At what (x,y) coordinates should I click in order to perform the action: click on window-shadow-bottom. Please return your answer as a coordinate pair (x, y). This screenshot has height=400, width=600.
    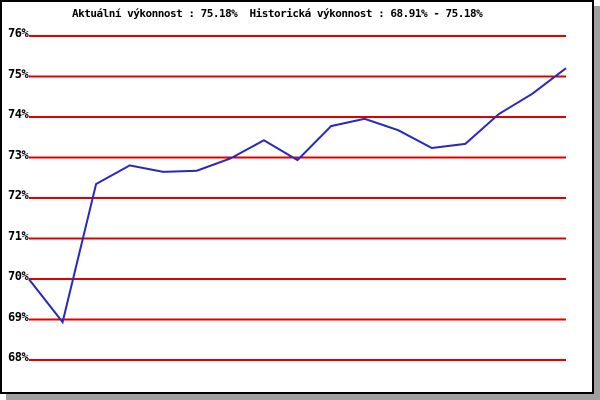
    Looking at the image, I should click on (303, 397).